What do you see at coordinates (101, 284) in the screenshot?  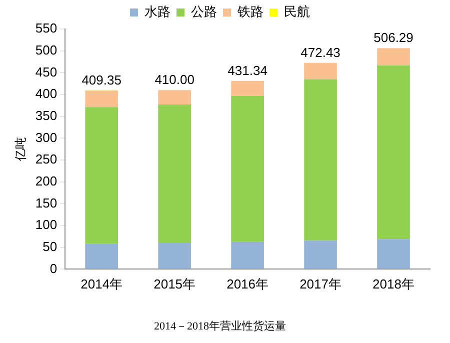 I see `x-tick-label: 2014年` at bounding box center [101, 284].